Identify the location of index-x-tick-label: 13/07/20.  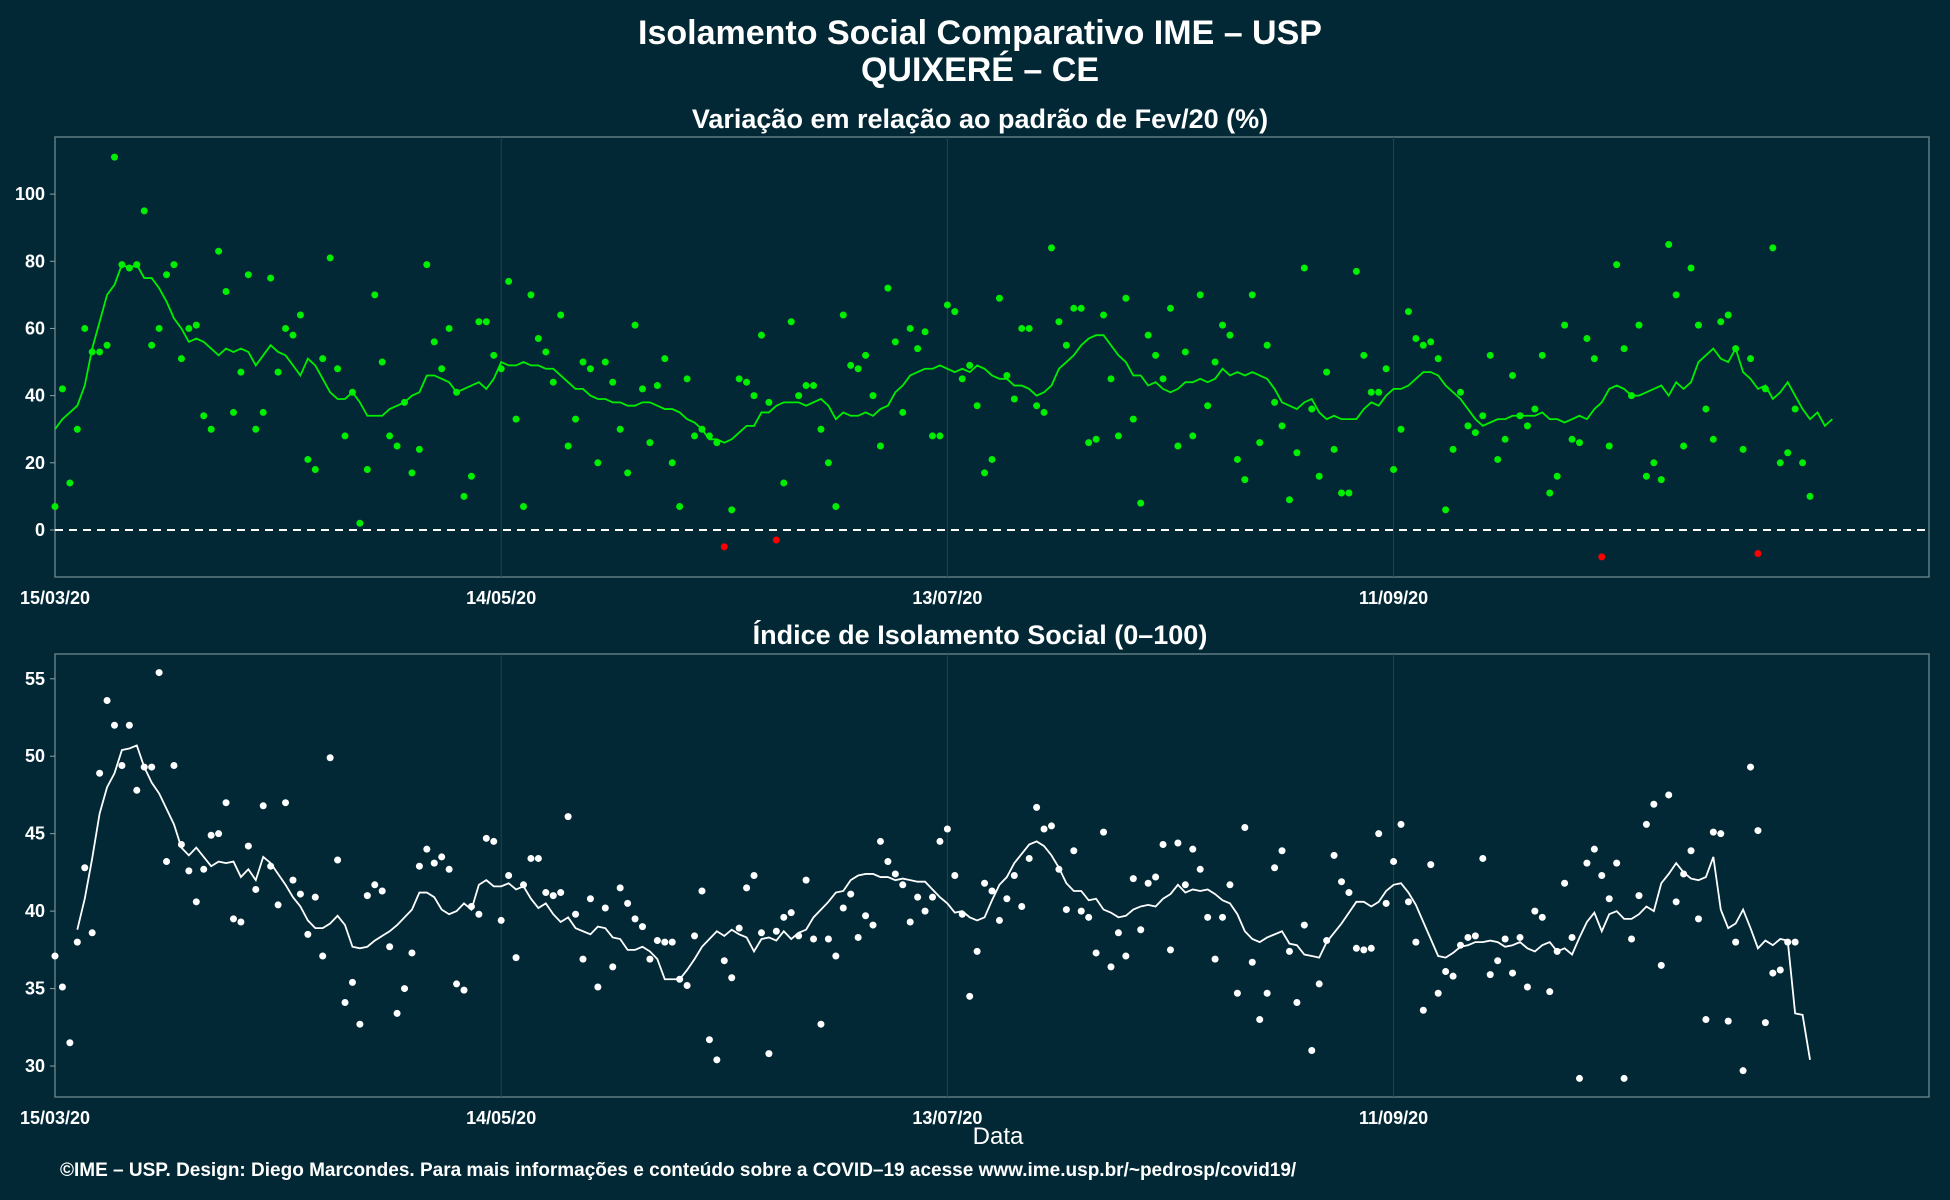
(947, 1118).